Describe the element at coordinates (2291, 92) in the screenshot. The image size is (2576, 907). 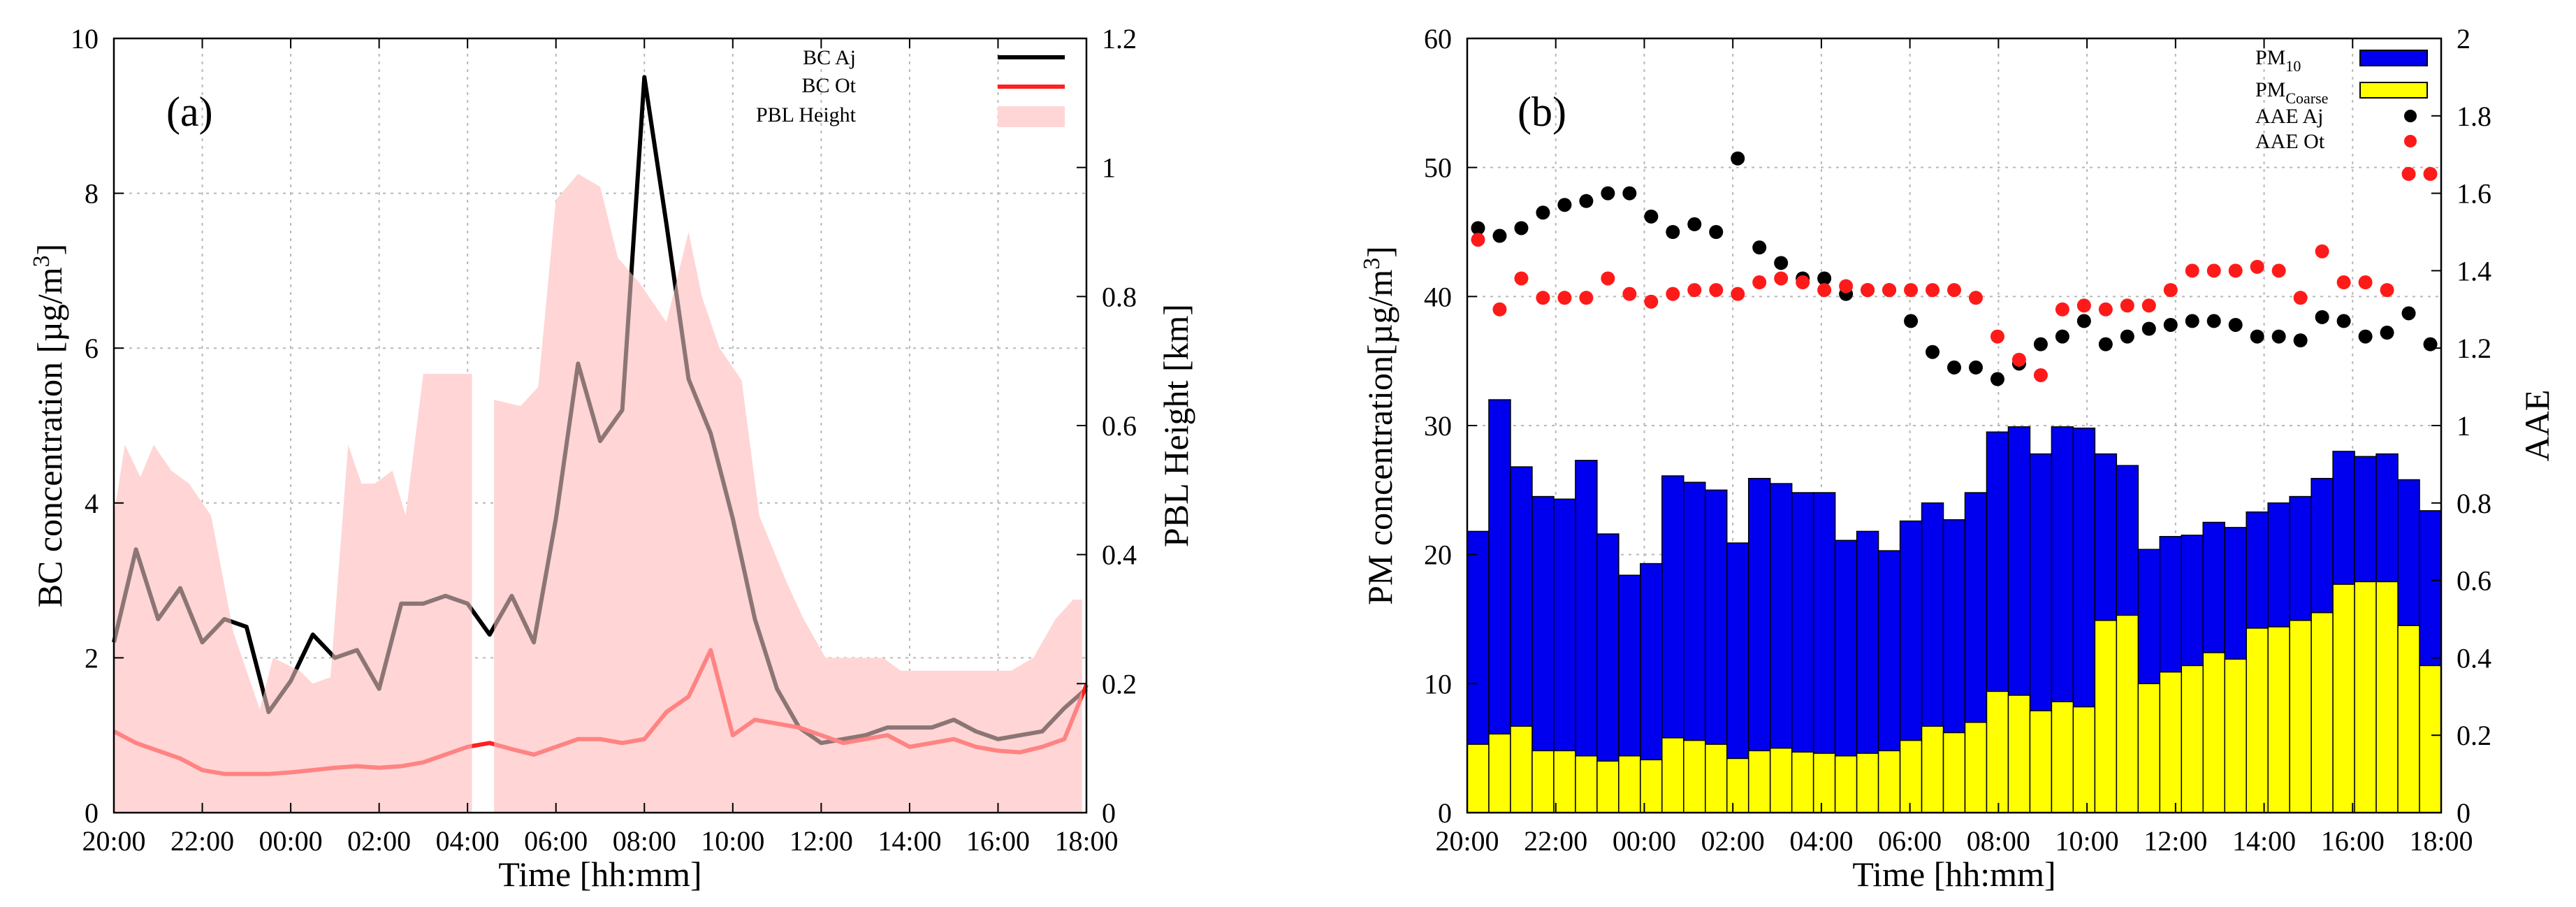
I see `legend-label-pm-coarse: PMCoarse` at that location.